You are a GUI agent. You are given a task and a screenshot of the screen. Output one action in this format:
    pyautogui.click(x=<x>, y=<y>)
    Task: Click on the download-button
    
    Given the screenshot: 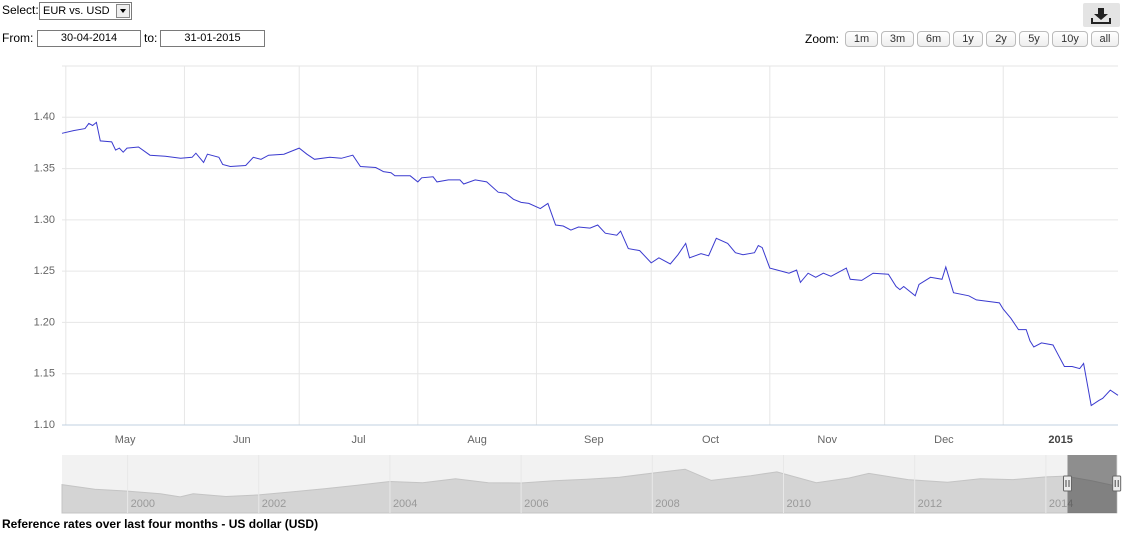 What is the action you would take?
    pyautogui.click(x=1101, y=15)
    